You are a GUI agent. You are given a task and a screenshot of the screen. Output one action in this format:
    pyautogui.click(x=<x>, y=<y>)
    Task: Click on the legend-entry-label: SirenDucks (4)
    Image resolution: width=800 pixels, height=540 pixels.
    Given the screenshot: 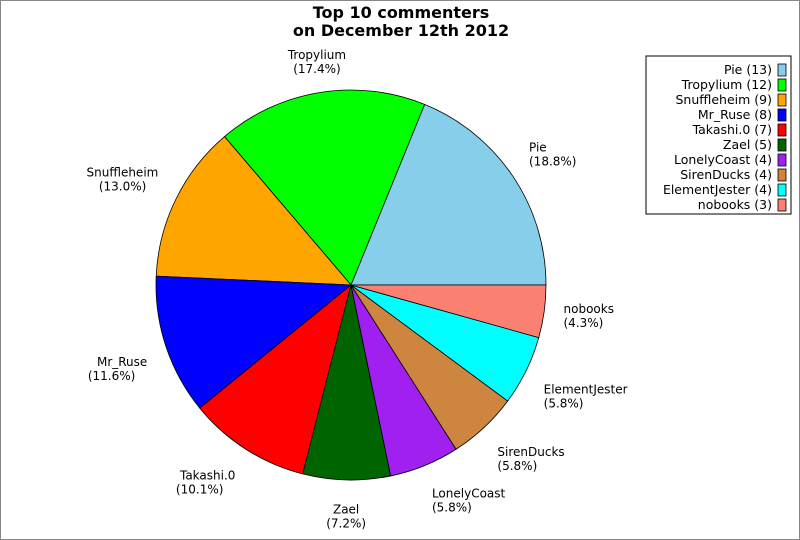 What is the action you would take?
    pyautogui.click(x=726, y=174)
    